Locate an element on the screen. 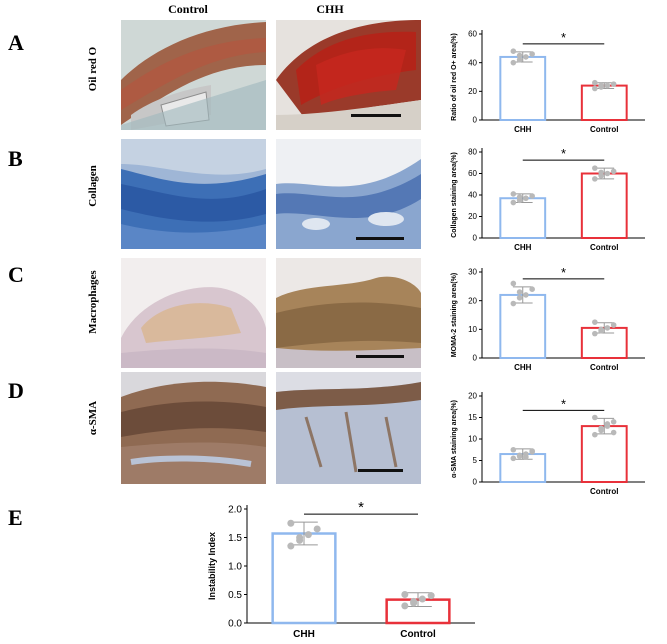 The height and width of the screenshot is (644, 667). micrograph-oil-red-chh is located at coordinates (348, 75).